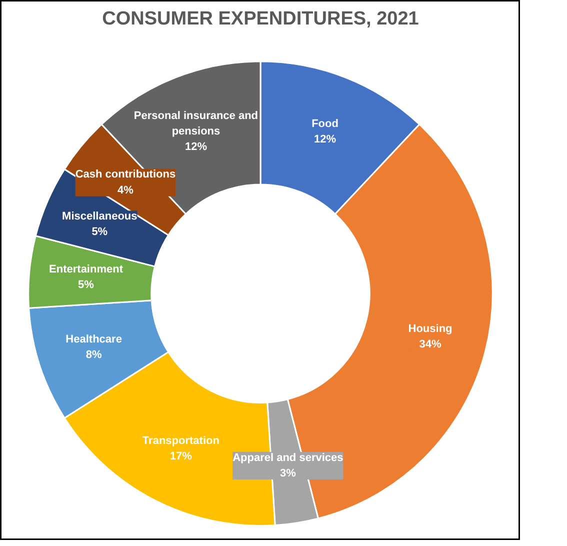  What do you see at coordinates (94, 355) in the screenshot?
I see `data-label: 8%` at bounding box center [94, 355].